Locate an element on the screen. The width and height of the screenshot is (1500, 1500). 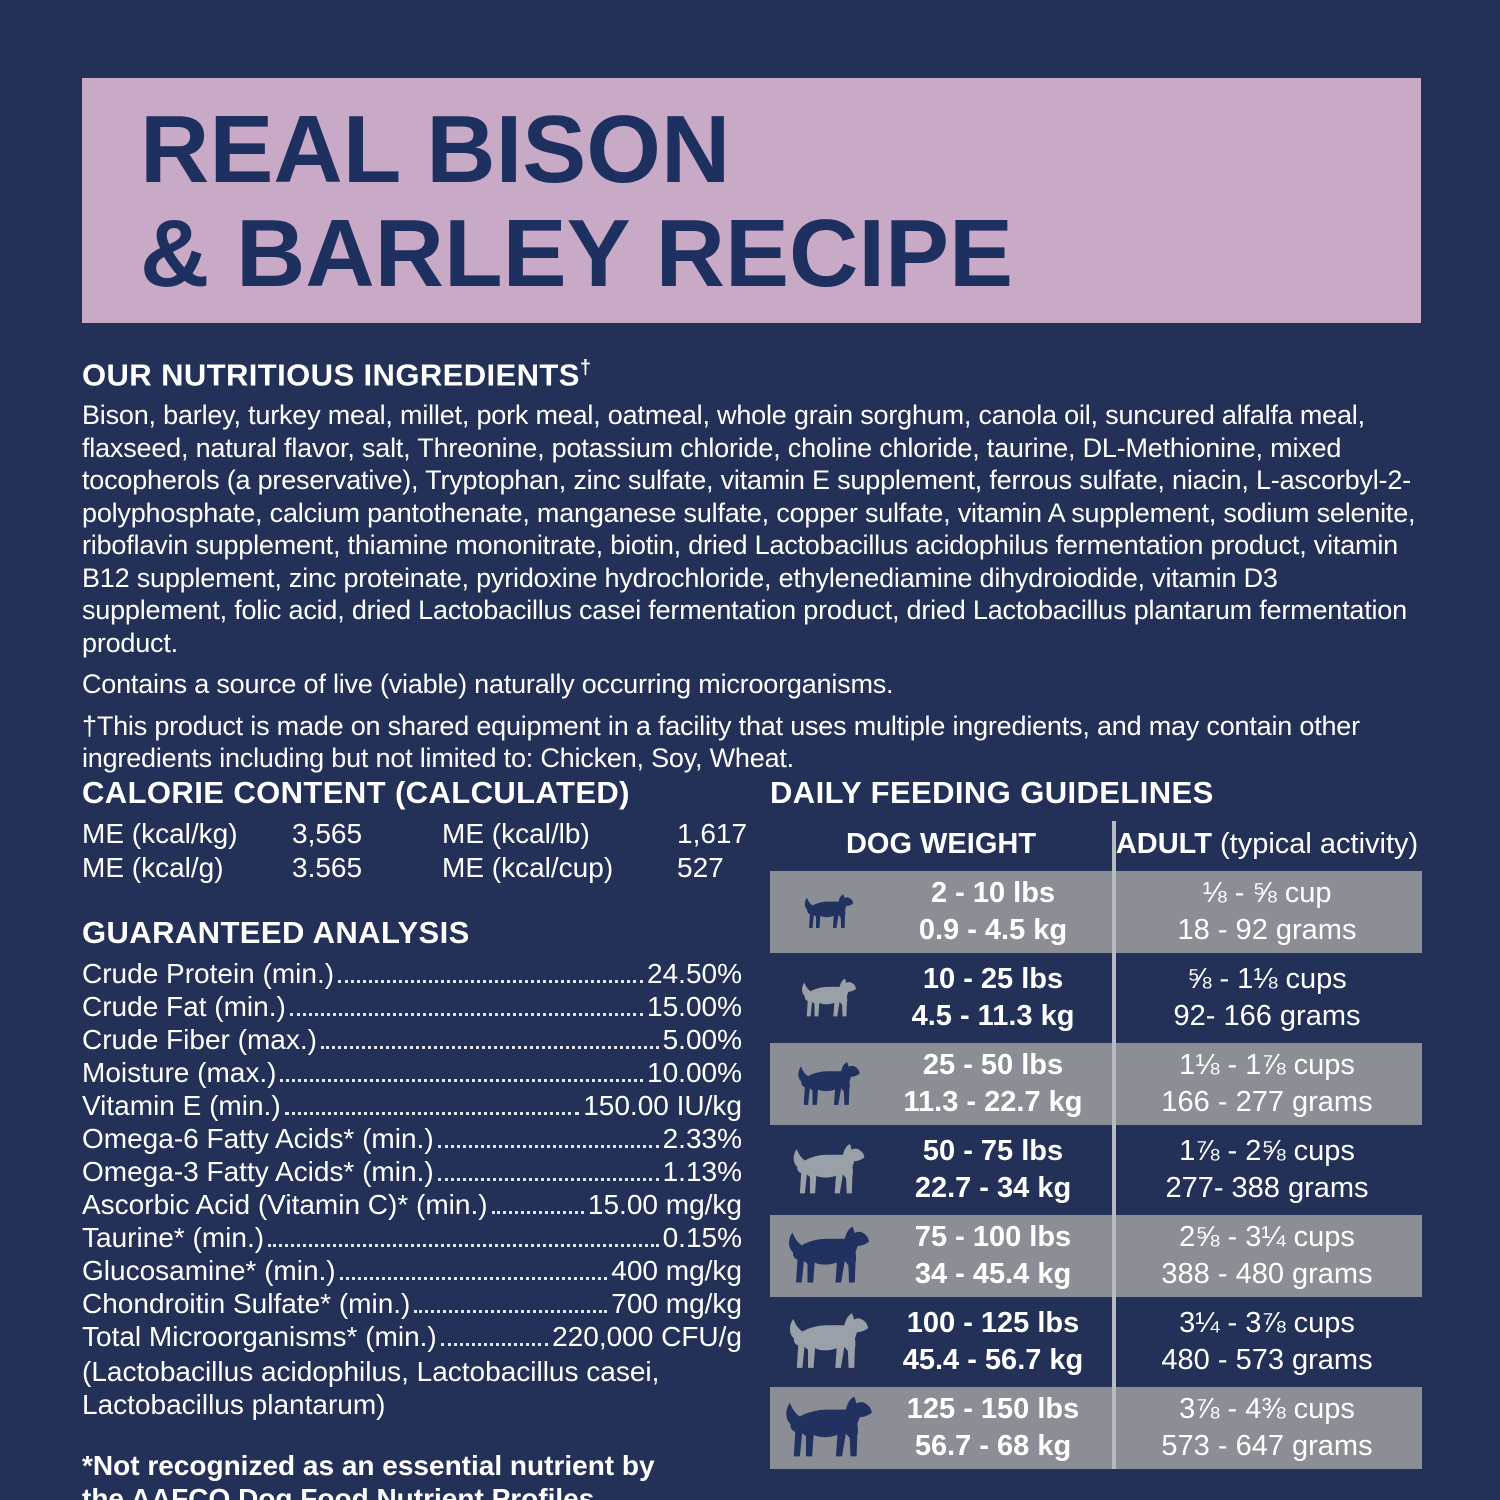
recipe-title-line2: & BARLEY RECIPE is located at coordinates (577, 253).